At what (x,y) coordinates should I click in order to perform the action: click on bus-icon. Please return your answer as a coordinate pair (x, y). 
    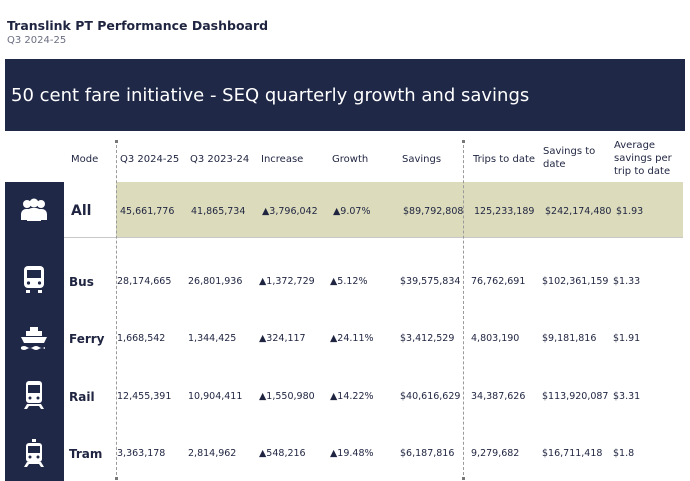
    Looking at the image, I should click on (34, 279).